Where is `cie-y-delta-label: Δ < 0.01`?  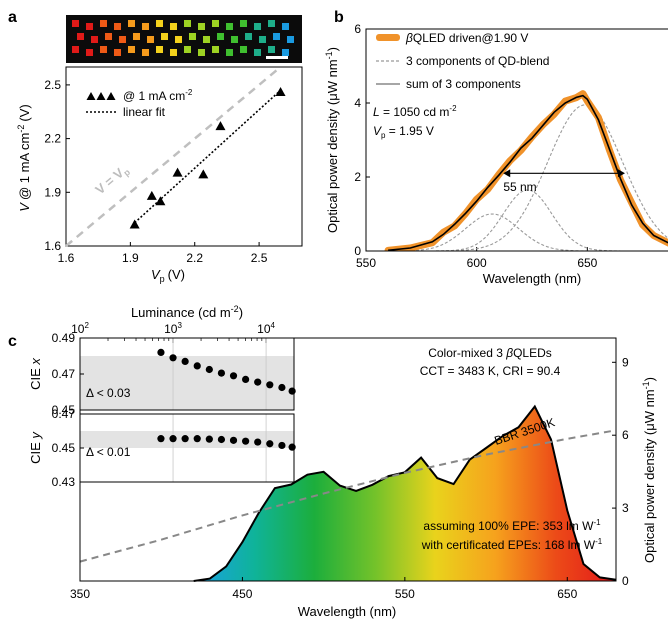
cie-y-delta-label: Δ < 0.01 is located at coordinates (108, 452).